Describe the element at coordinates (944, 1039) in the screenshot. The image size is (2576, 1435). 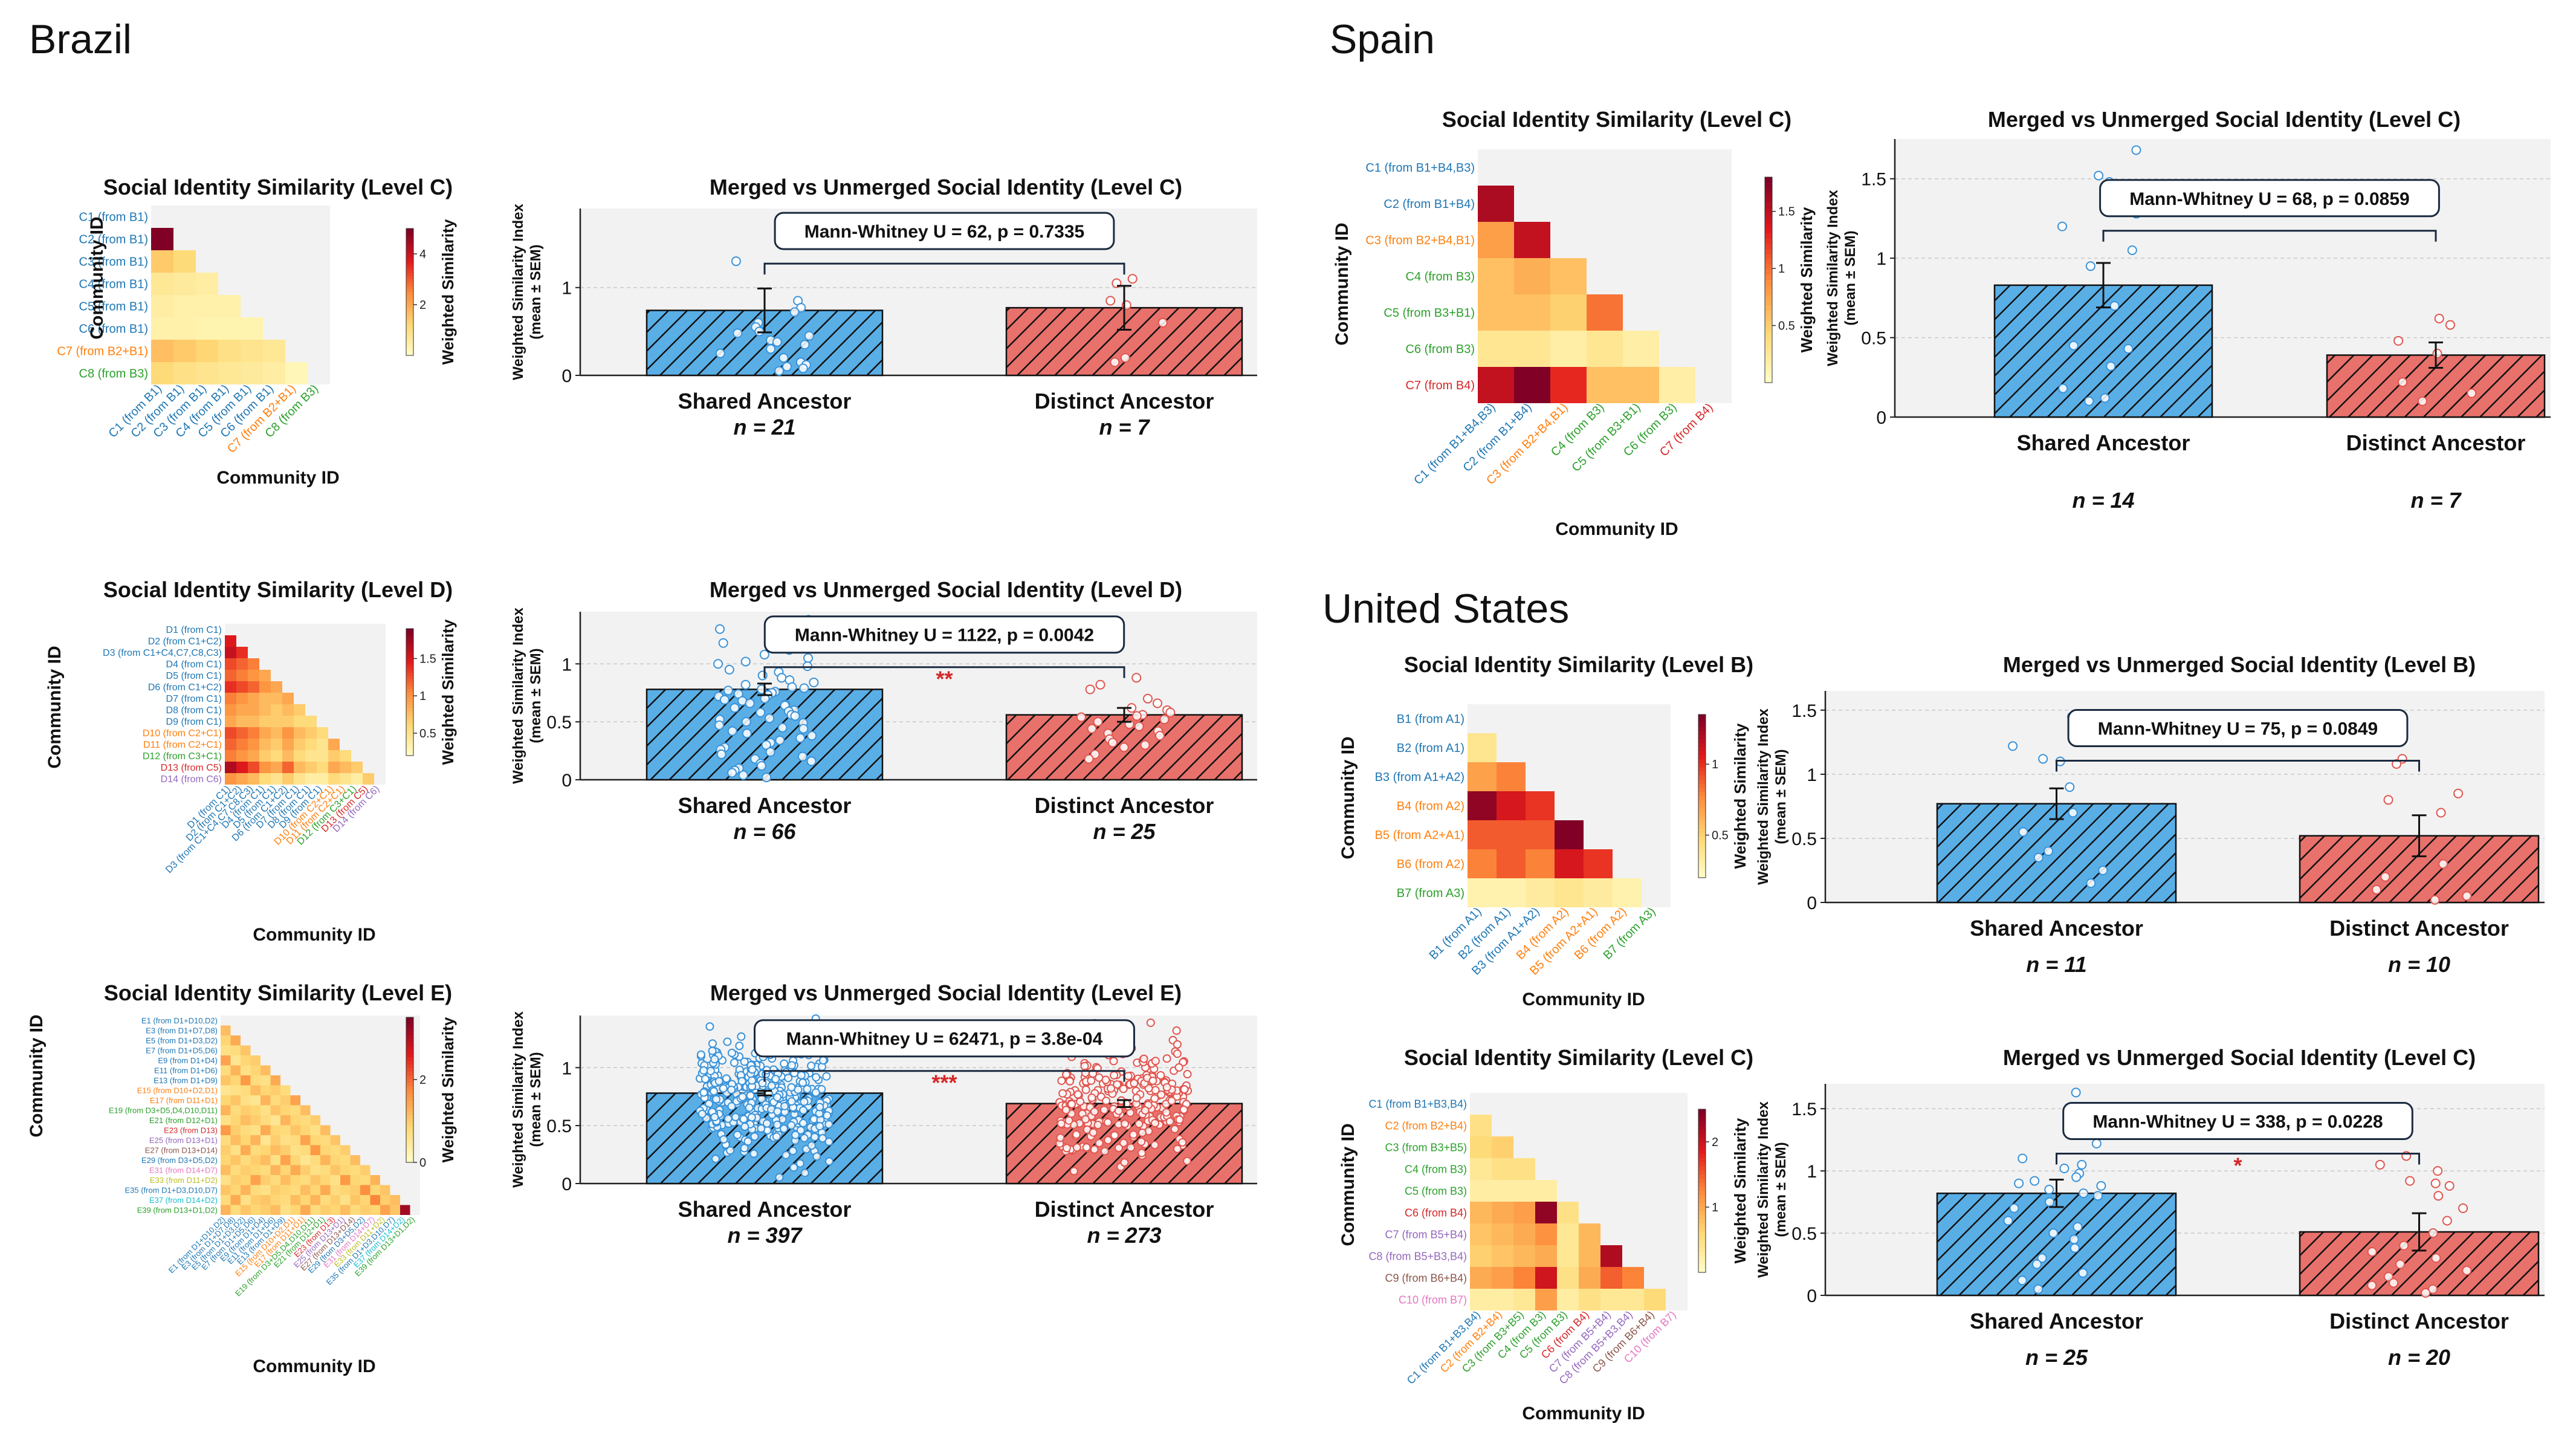
I see `stat-label: Mann-Whitney U = 62471, p = 3.8e-04` at that location.